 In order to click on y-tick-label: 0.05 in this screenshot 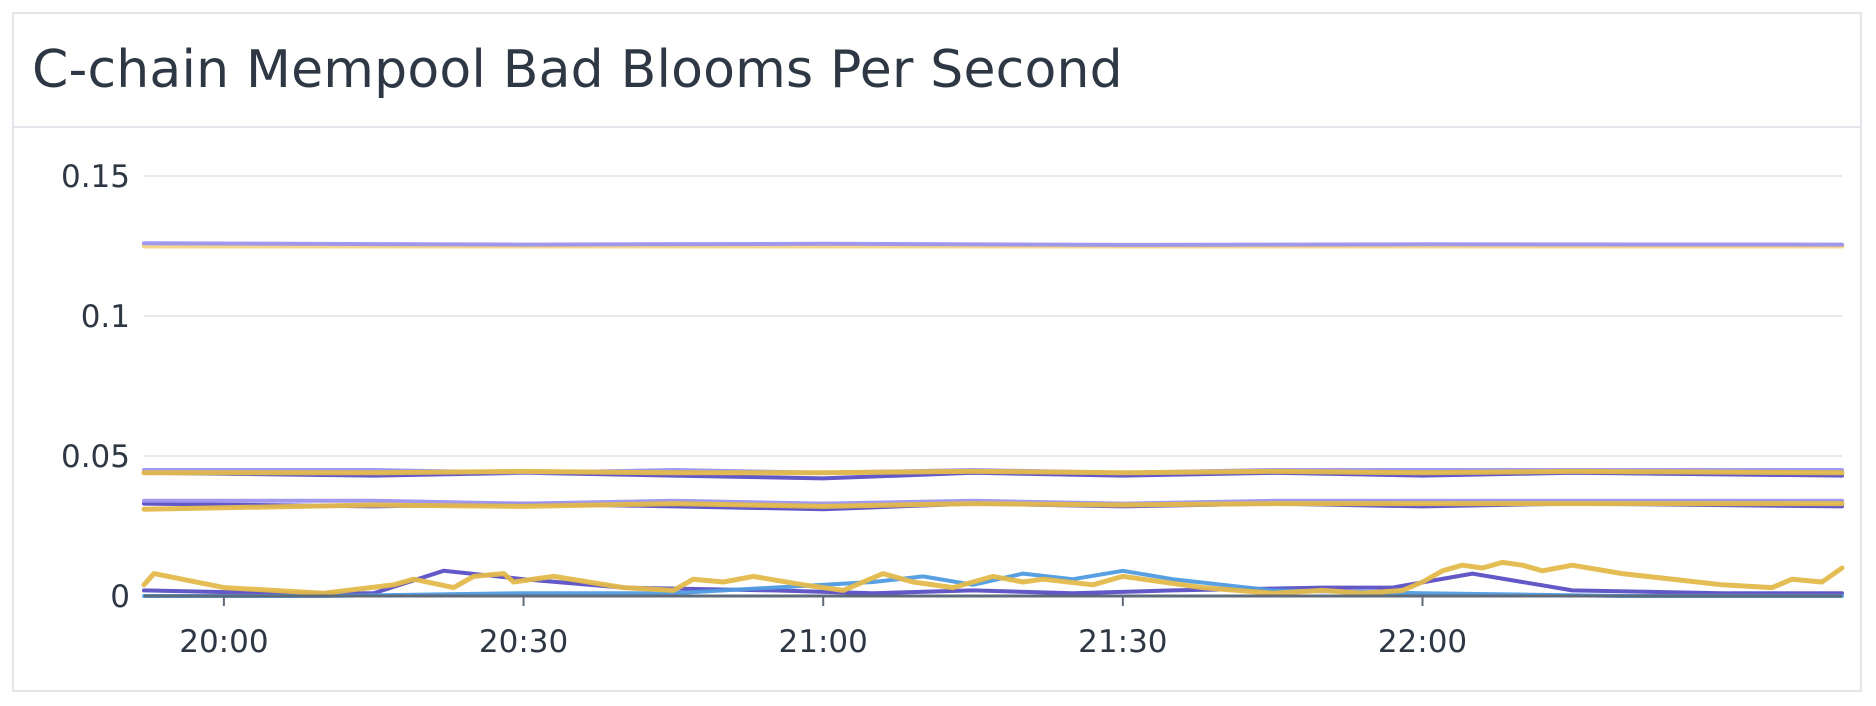, I will do `click(95, 457)`.